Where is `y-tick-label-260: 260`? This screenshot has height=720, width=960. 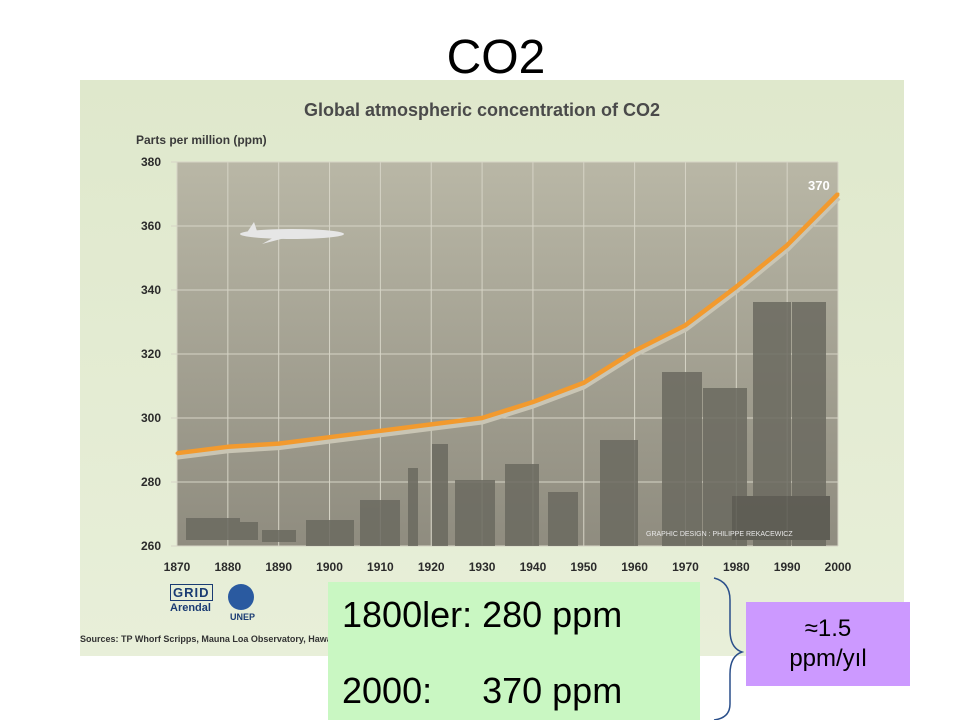 y-tick-label-260: 260 is located at coordinates (151, 546).